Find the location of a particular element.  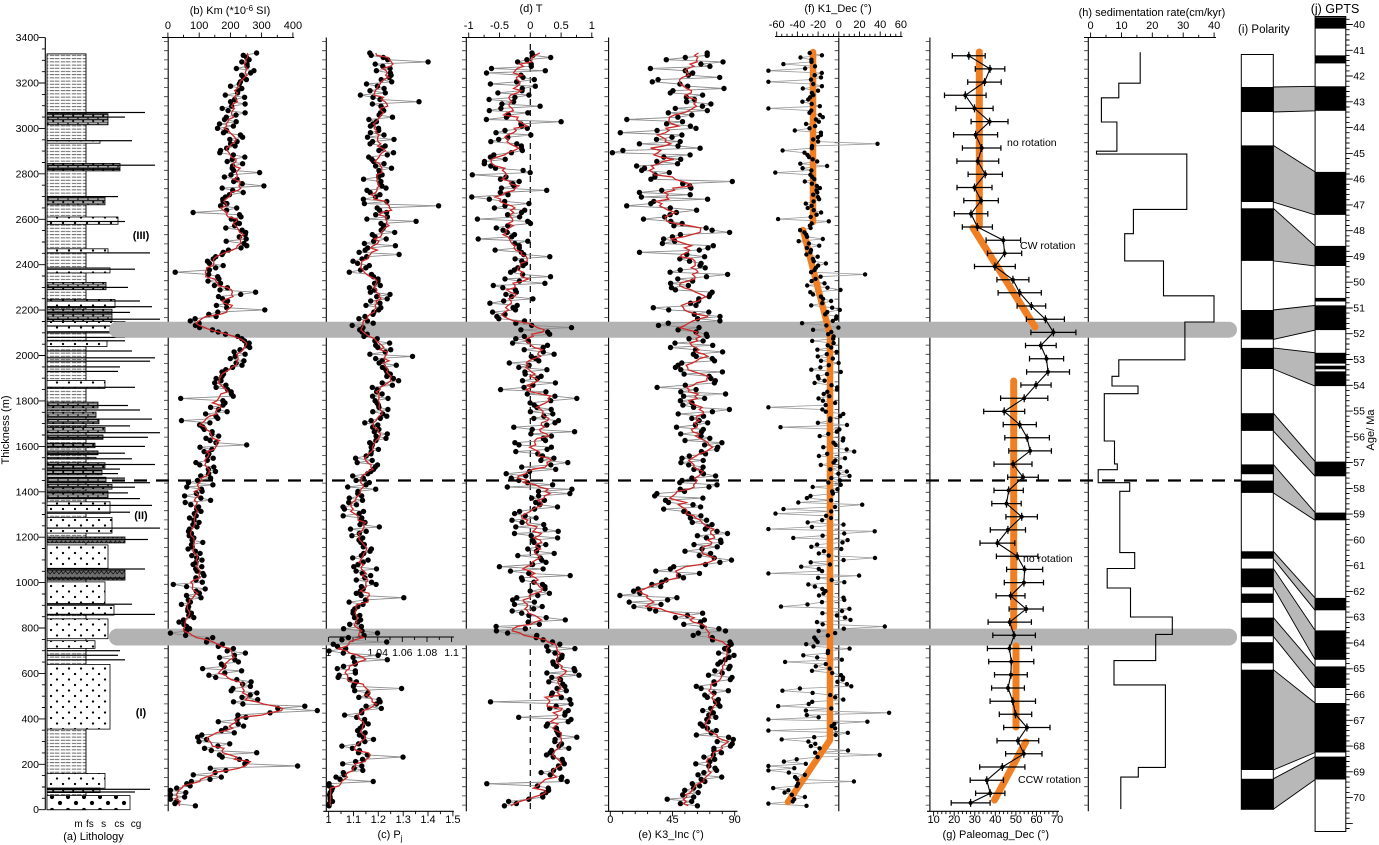

svg-text: 49 is located at coordinates (1359, 257).